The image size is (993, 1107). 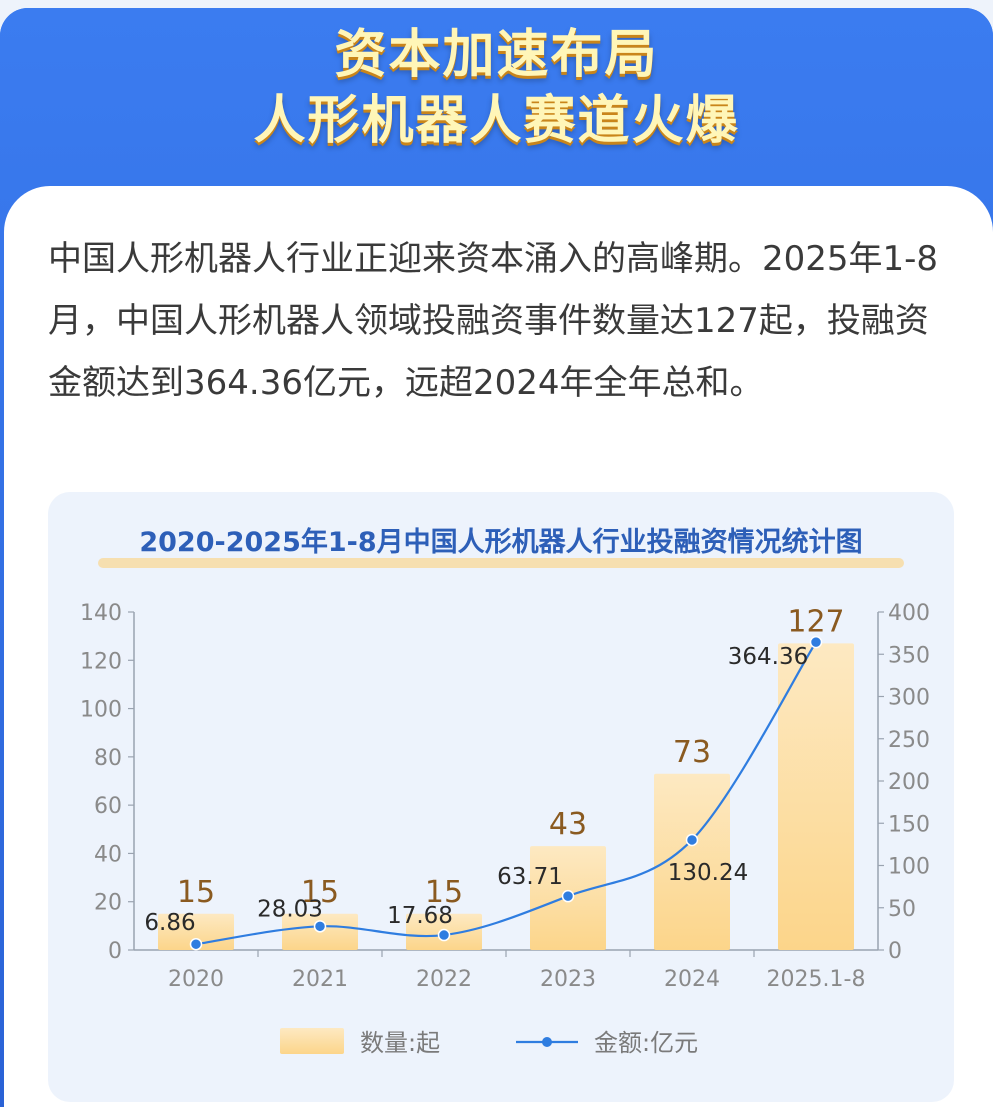 What do you see at coordinates (909, 867) in the screenshot?
I see `y-right-tick-label: 100` at bounding box center [909, 867].